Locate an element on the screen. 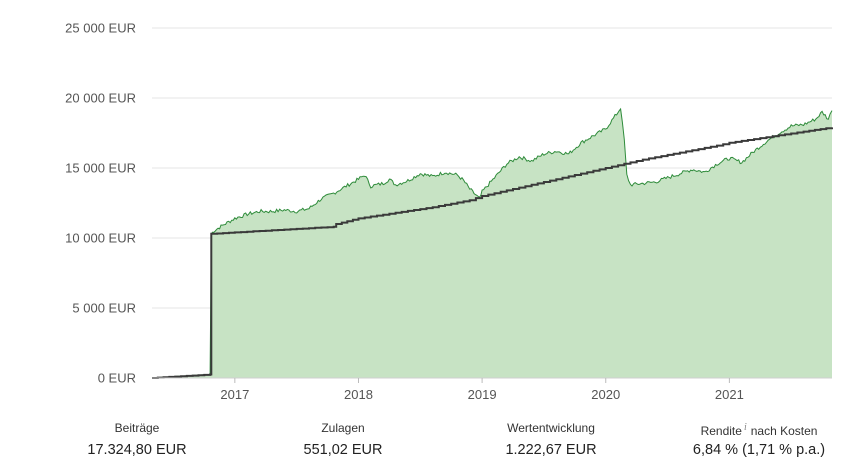 Image resolution: width=852 pixels, height=470 pixels. y-tick-label: 20 000 EUR is located at coordinates (100, 98).